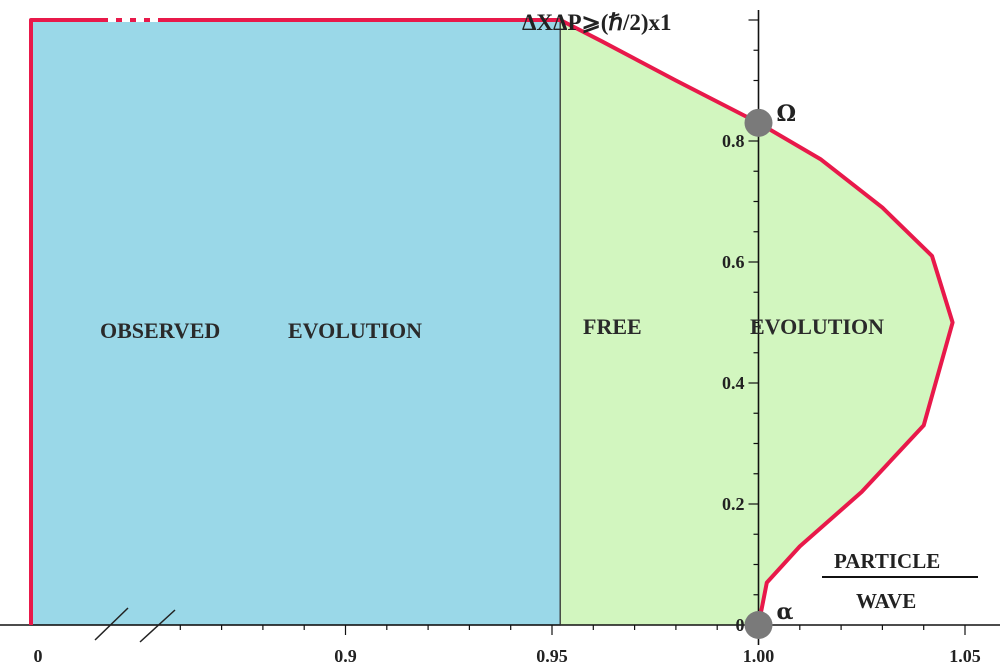 This screenshot has width=1000, height=671. What do you see at coordinates (733, 141) in the screenshot?
I see `y-tick-label: 0.8` at bounding box center [733, 141].